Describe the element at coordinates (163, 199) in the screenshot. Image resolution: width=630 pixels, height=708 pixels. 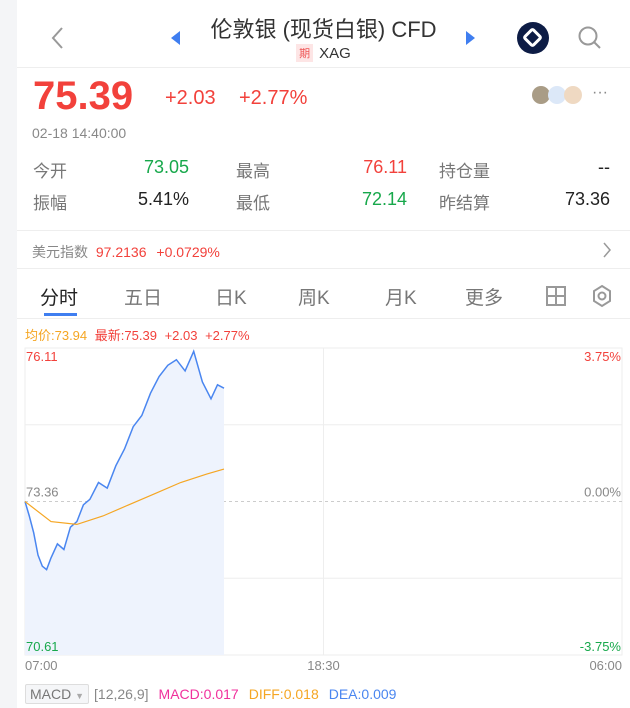
I see `stat-value: 5.41%` at that location.